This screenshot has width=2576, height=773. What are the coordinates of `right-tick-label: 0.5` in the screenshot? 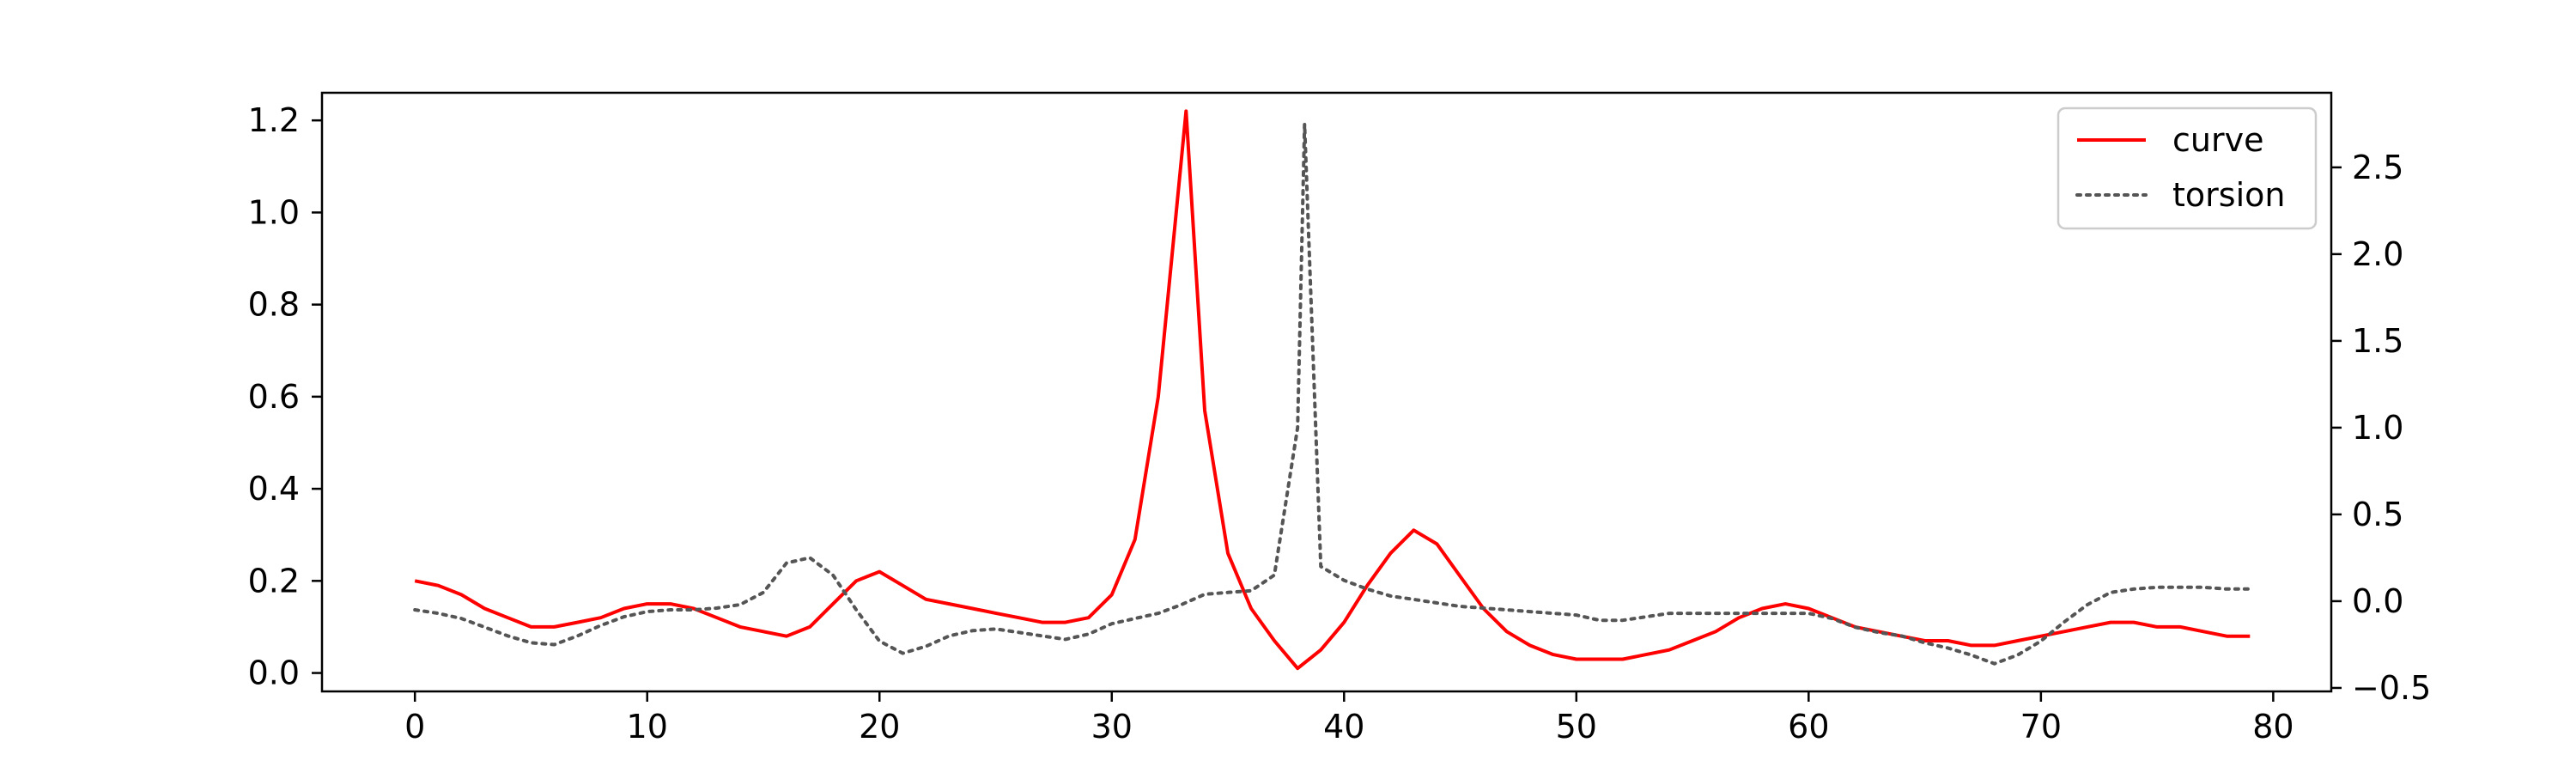 It's located at (2377, 514).